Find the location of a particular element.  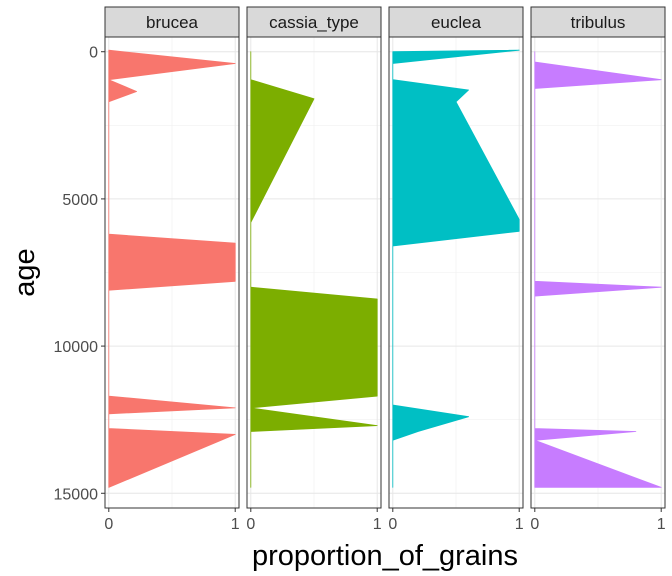

facet-label: euclea is located at coordinates (456, 22).